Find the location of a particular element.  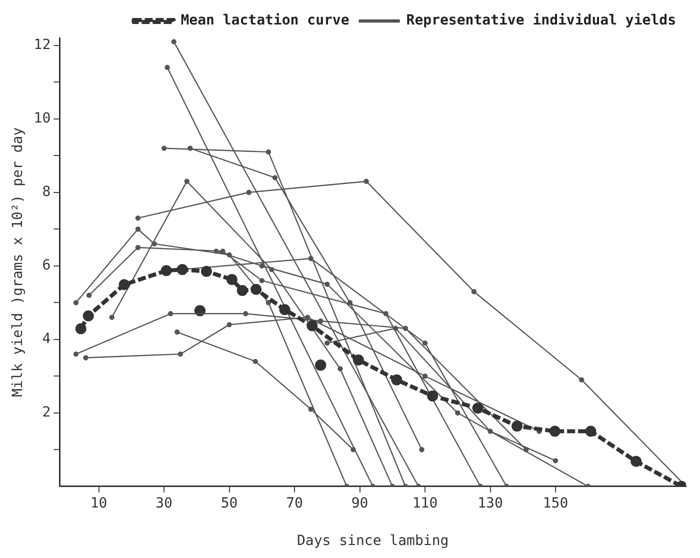

x-tick-label: 70 is located at coordinates (294, 503).